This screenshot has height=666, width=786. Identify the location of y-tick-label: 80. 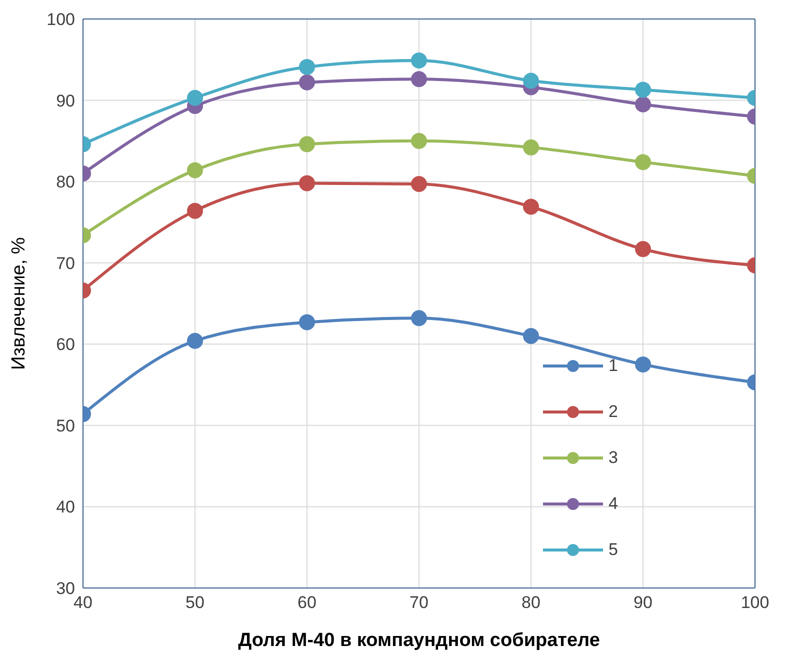
(65, 182).